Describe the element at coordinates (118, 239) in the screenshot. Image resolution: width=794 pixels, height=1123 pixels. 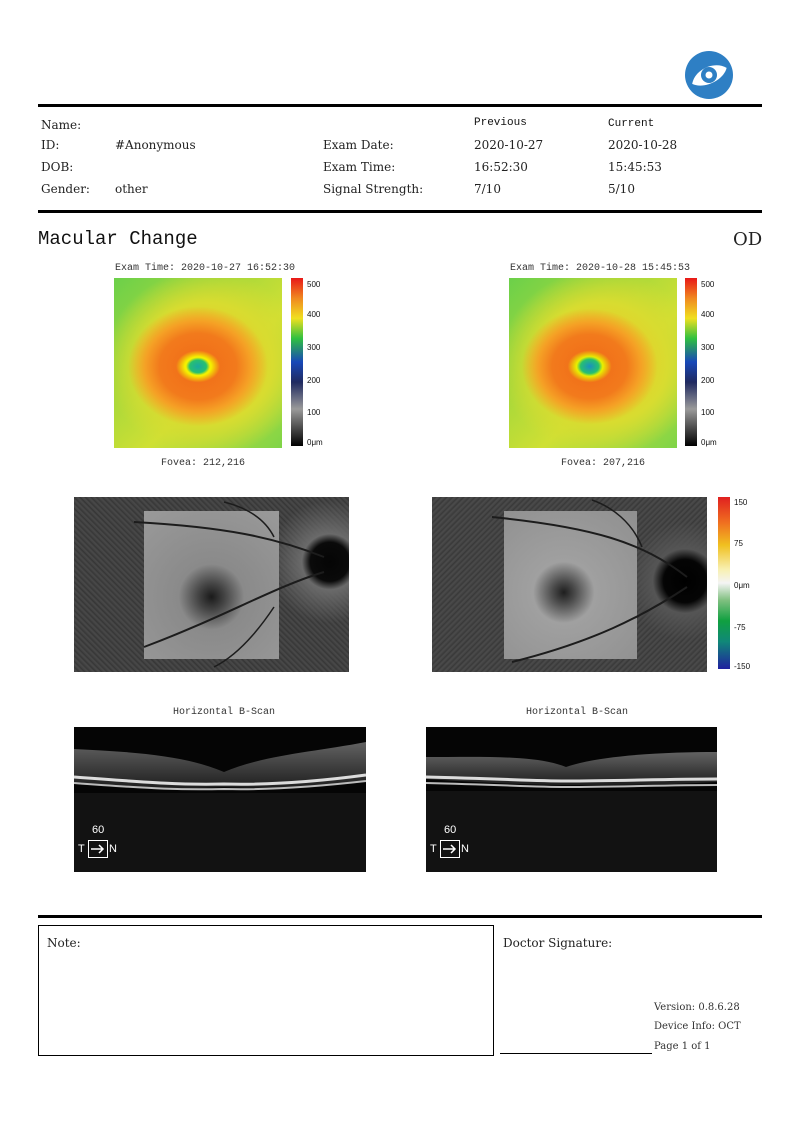
I see `section-title: Macular Change` at that location.